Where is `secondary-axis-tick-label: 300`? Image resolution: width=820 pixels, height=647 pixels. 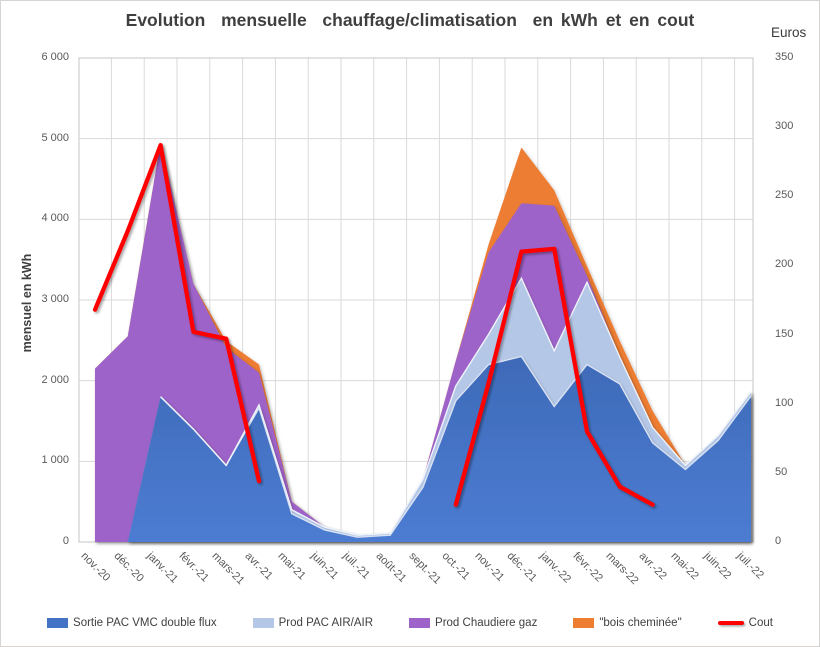
secondary-axis-tick-label: 300 is located at coordinates (784, 126).